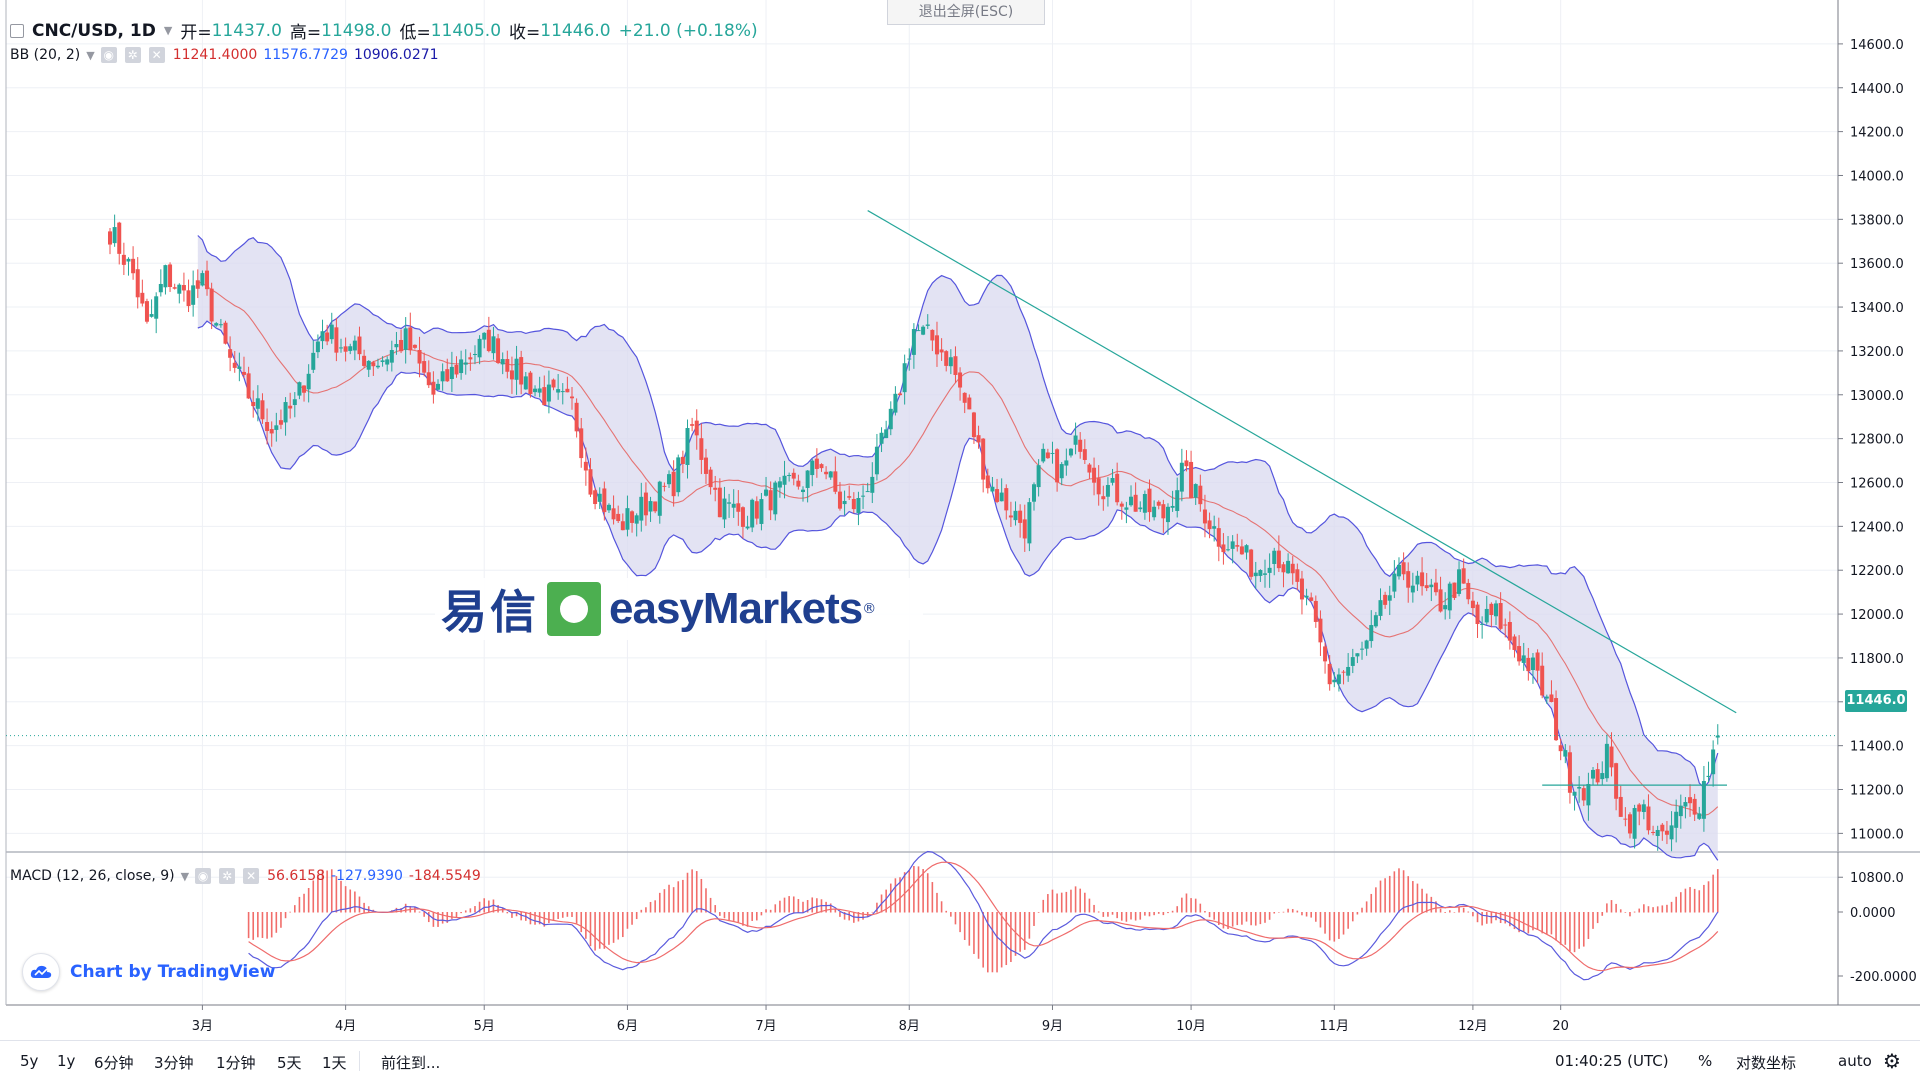  I want to click on x-tick-label: 5月, so click(484, 1026).